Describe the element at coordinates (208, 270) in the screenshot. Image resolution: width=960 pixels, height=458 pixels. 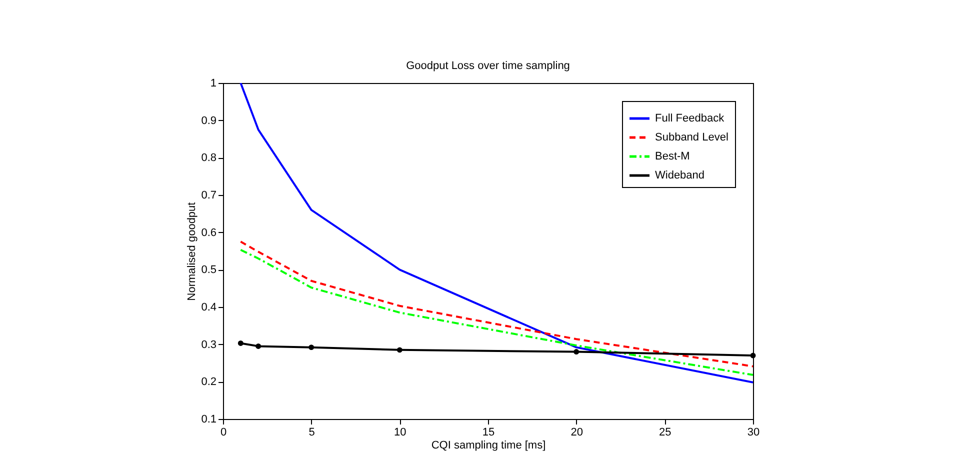
I see `y-tick-label: 0.5` at that location.